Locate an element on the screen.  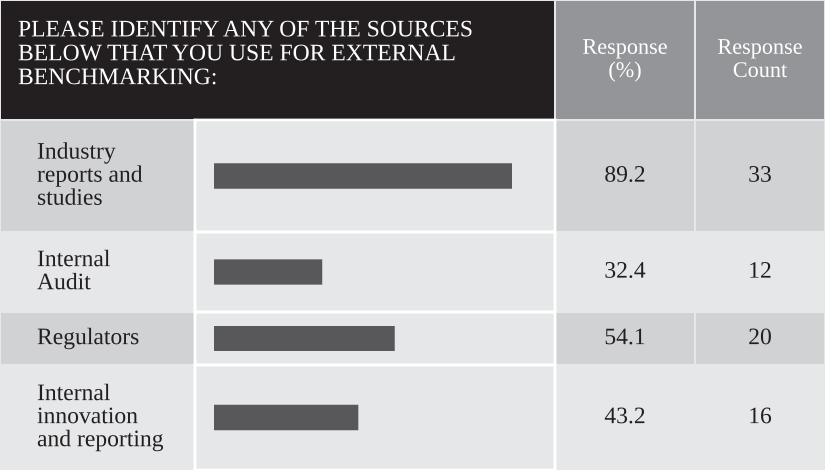
y-tick-label: Internal Audit is located at coordinates (73, 270).